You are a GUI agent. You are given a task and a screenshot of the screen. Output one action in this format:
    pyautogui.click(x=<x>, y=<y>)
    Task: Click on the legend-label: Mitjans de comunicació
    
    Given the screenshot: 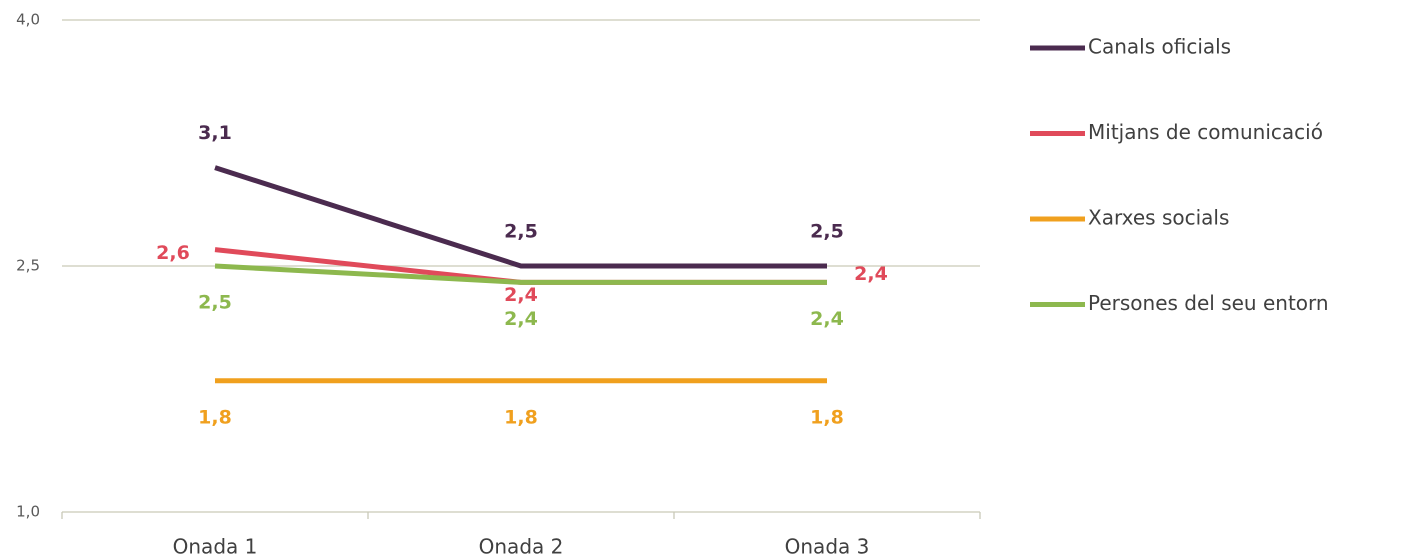 What is the action you would take?
    pyautogui.click(x=1205, y=132)
    